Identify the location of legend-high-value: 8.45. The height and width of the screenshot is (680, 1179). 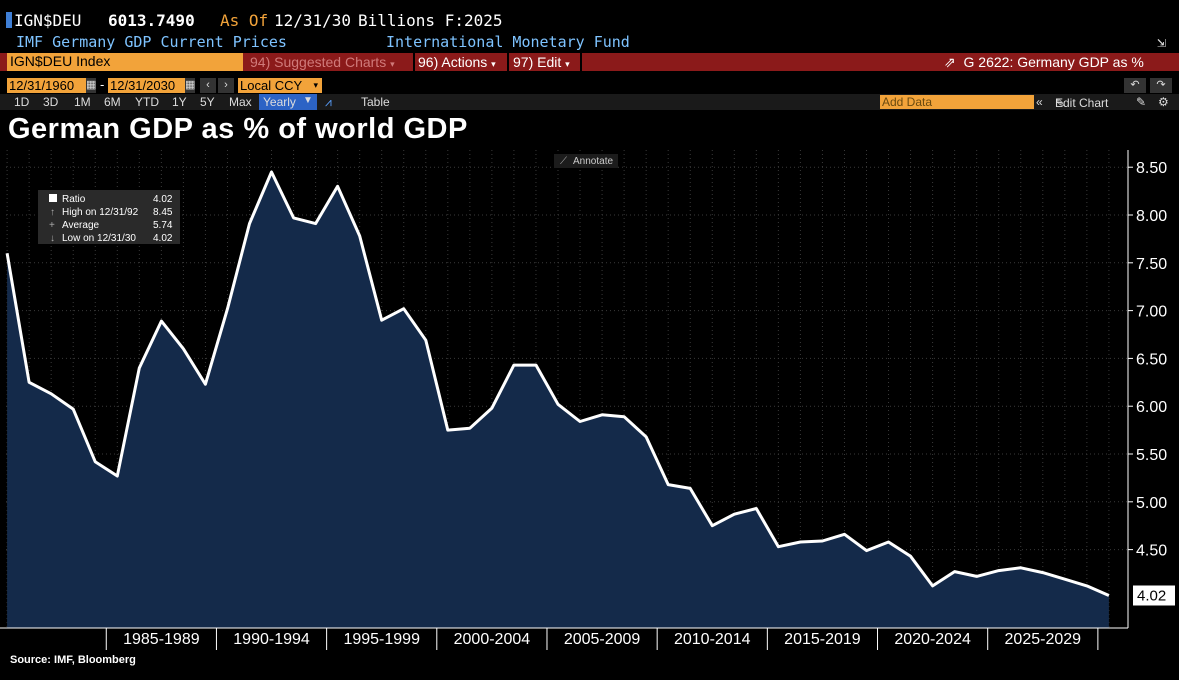
(163, 212).